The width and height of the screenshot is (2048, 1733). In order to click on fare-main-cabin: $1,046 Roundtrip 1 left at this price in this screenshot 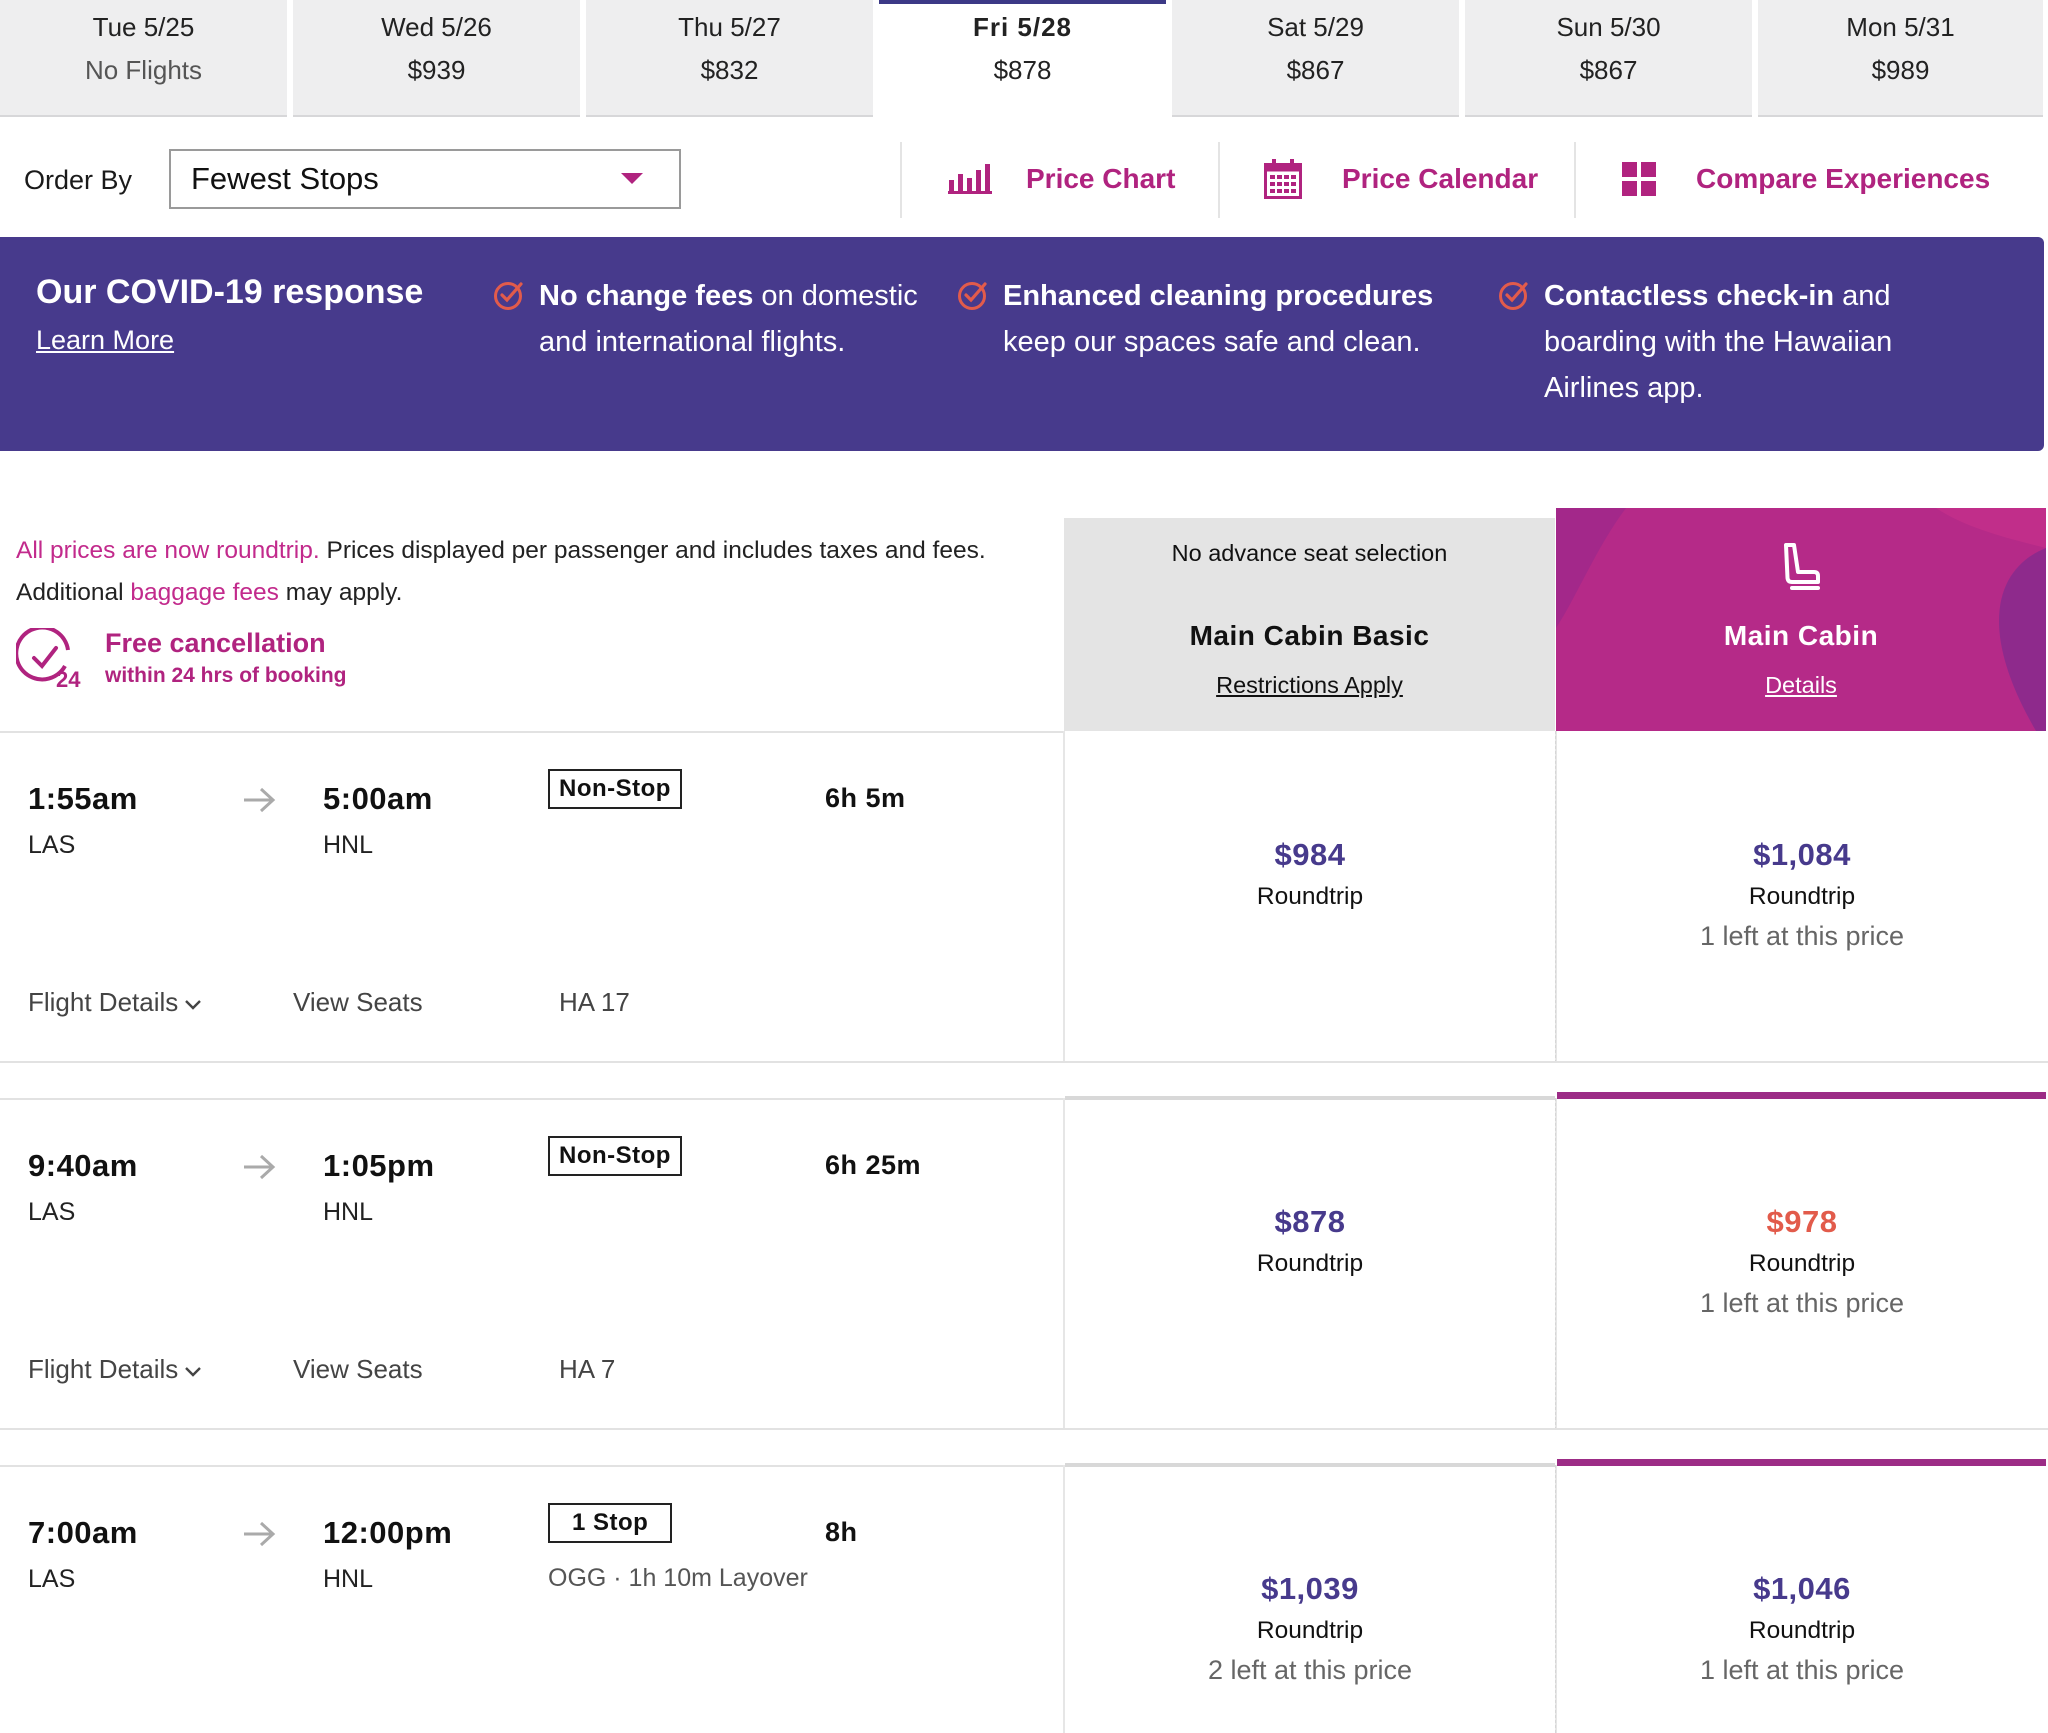, I will do `click(1802, 1629)`.